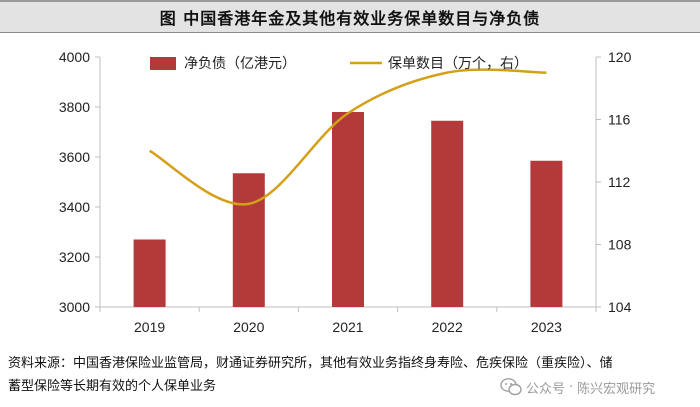 The image size is (700, 407). Describe the element at coordinates (620, 307) in the screenshot. I see `right-tick-label: 104` at that location.